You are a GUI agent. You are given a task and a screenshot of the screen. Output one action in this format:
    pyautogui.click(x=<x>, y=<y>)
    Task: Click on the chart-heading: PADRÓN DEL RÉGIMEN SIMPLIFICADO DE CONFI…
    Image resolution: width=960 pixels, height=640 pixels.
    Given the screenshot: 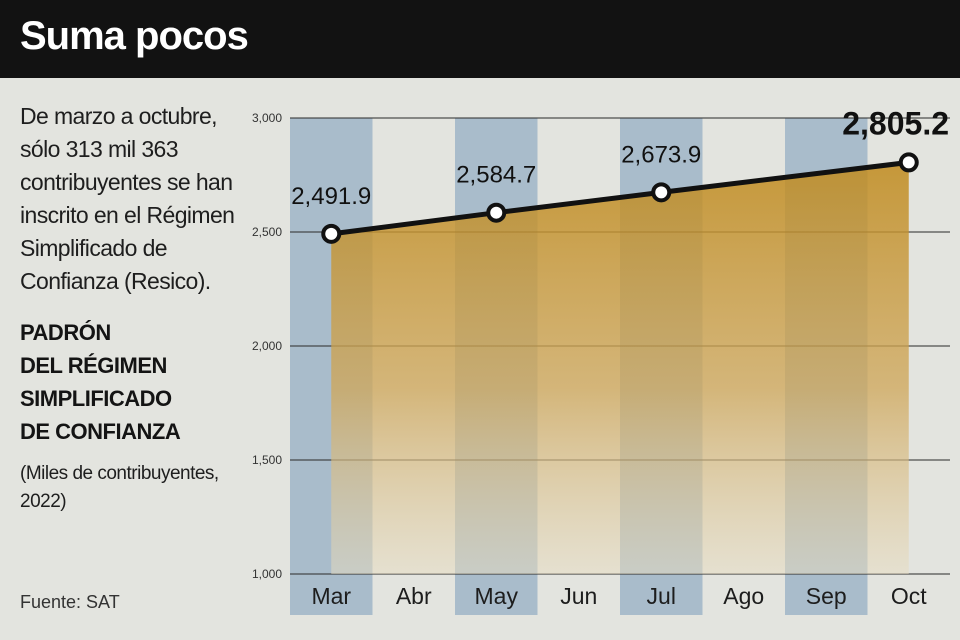 What is the action you would take?
    pyautogui.click(x=132, y=382)
    